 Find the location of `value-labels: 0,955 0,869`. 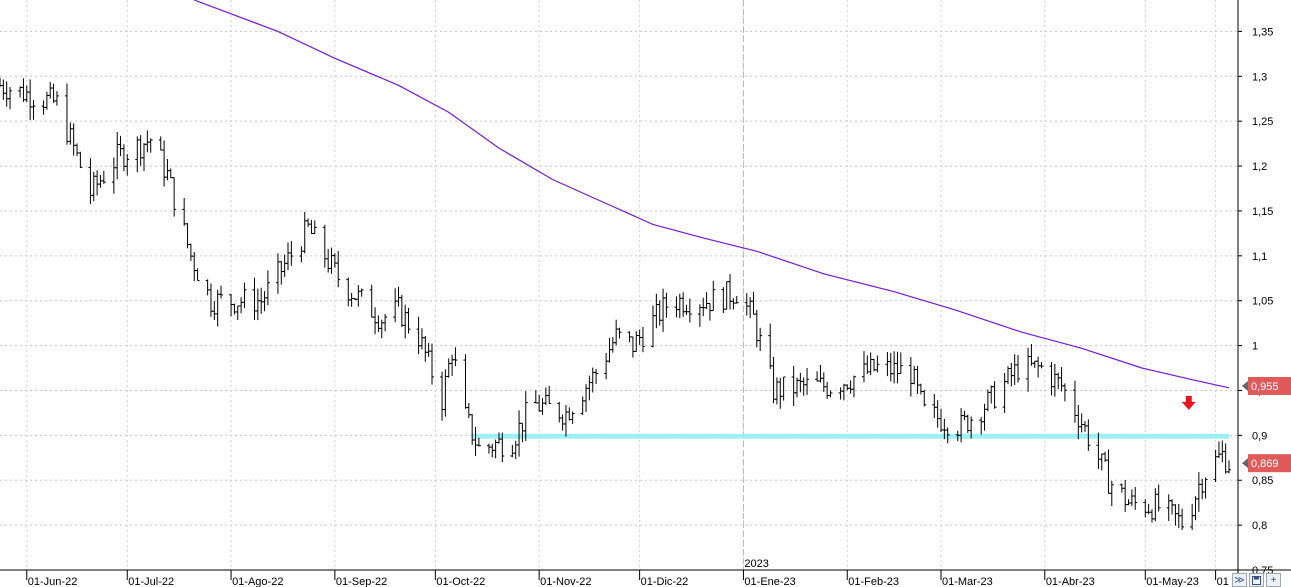

value-labels: 0,955 0,869 is located at coordinates (1266, 424).